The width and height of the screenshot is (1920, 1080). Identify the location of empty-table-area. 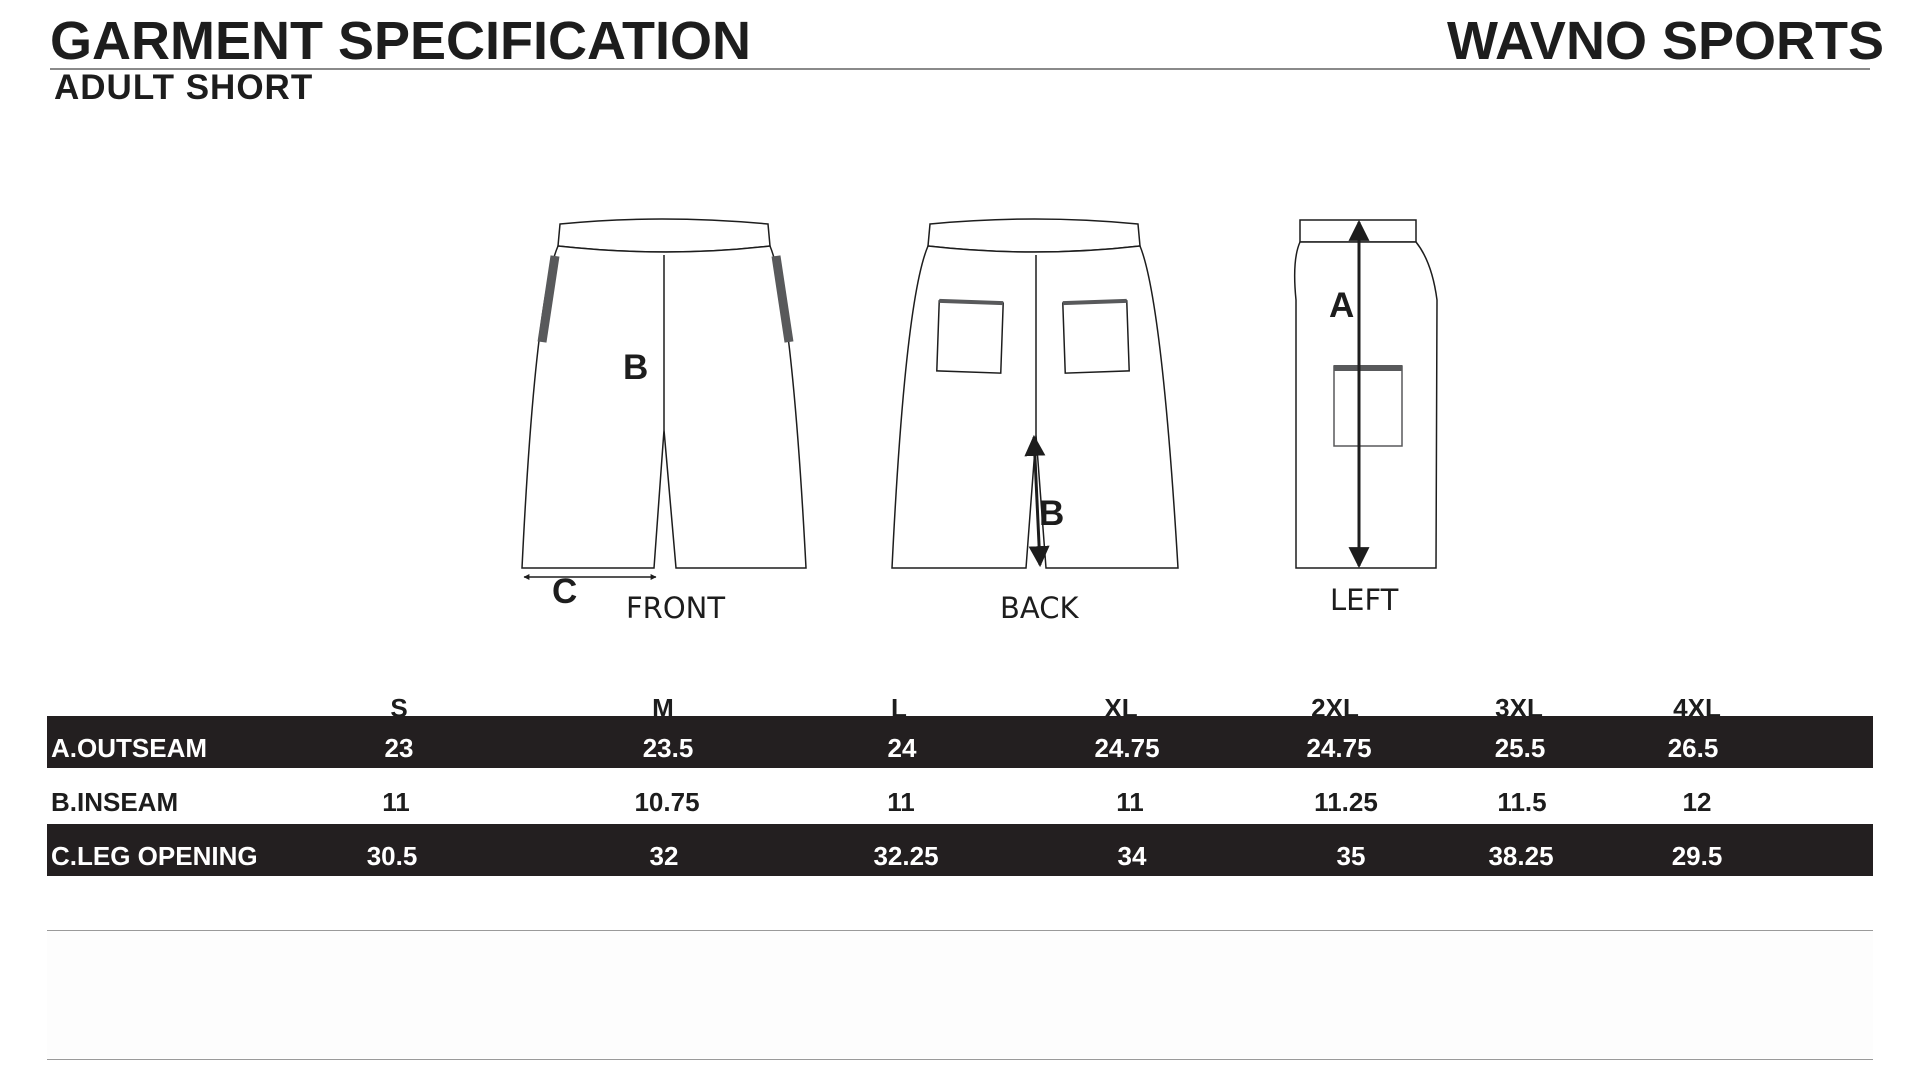
(960, 994).